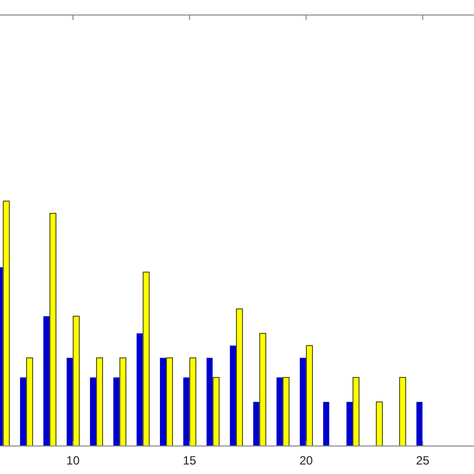  Describe the element at coordinates (73, 461) in the screenshot. I see `x-tick-label: 10` at that location.